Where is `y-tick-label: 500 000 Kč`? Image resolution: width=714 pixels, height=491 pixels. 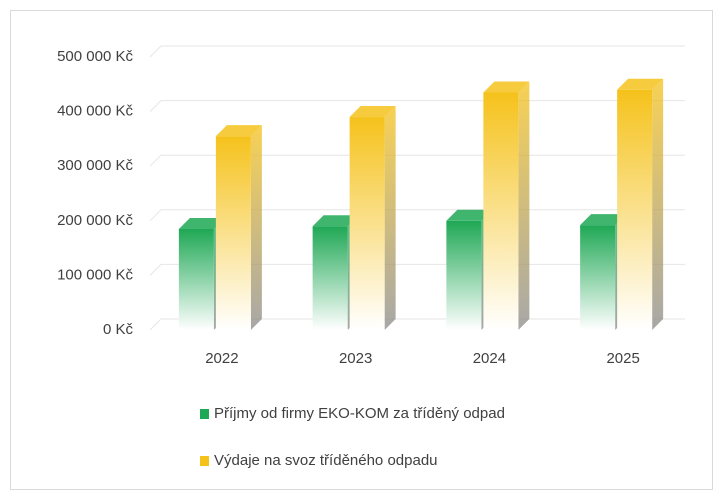 y-tick-label: 500 000 Kč is located at coordinates (95, 56).